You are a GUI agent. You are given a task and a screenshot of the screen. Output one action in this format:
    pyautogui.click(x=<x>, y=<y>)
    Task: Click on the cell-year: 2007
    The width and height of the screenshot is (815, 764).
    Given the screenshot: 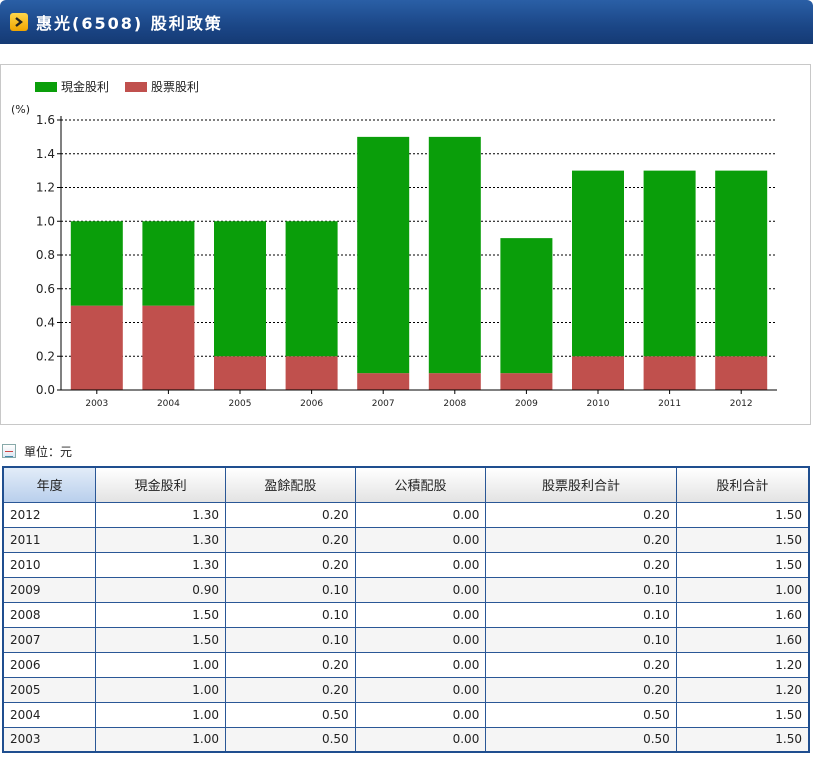 What is the action you would take?
    pyautogui.click(x=49, y=639)
    